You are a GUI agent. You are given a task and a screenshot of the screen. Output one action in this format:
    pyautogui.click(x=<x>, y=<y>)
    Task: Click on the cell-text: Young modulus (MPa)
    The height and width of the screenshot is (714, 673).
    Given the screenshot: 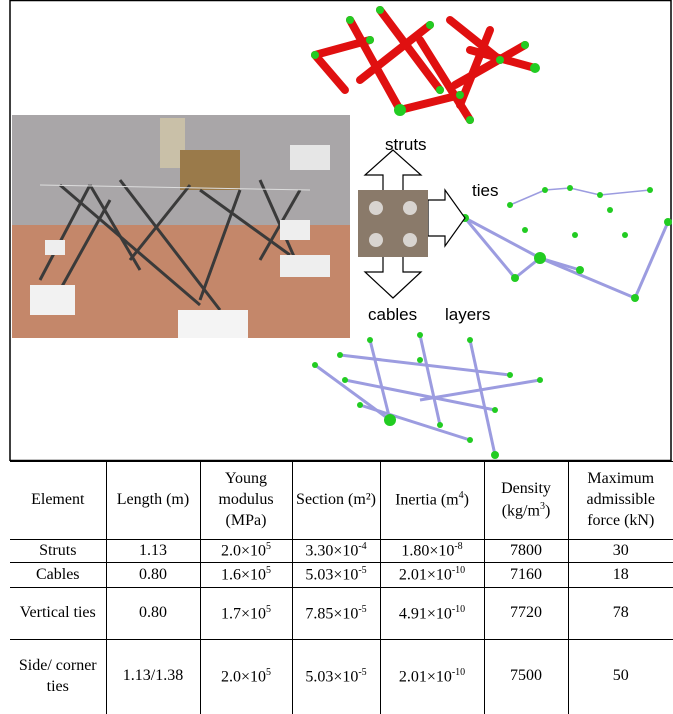 What is the action you would take?
    pyautogui.click(x=246, y=499)
    